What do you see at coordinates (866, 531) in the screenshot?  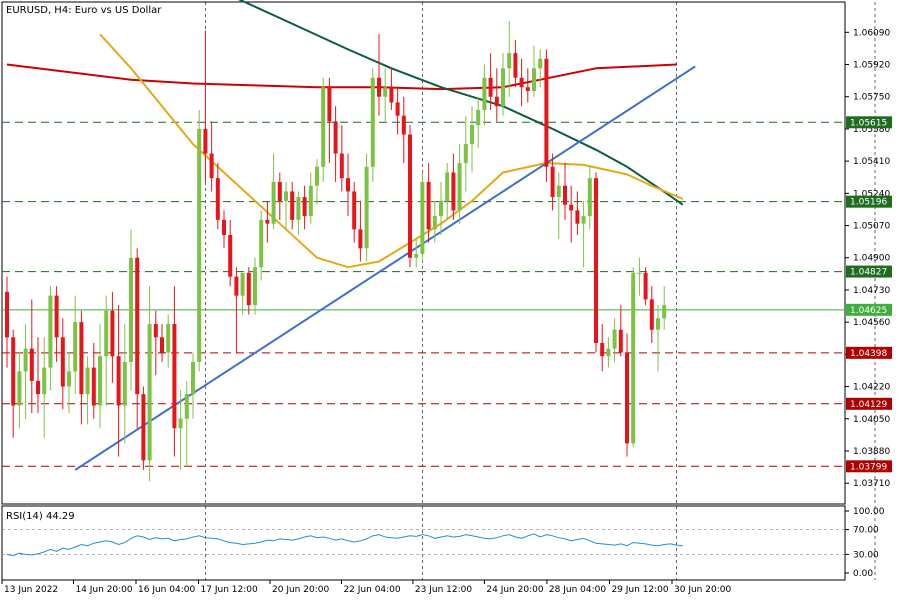 I see `rsi-tick-label-1: 70.00` at bounding box center [866, 531].